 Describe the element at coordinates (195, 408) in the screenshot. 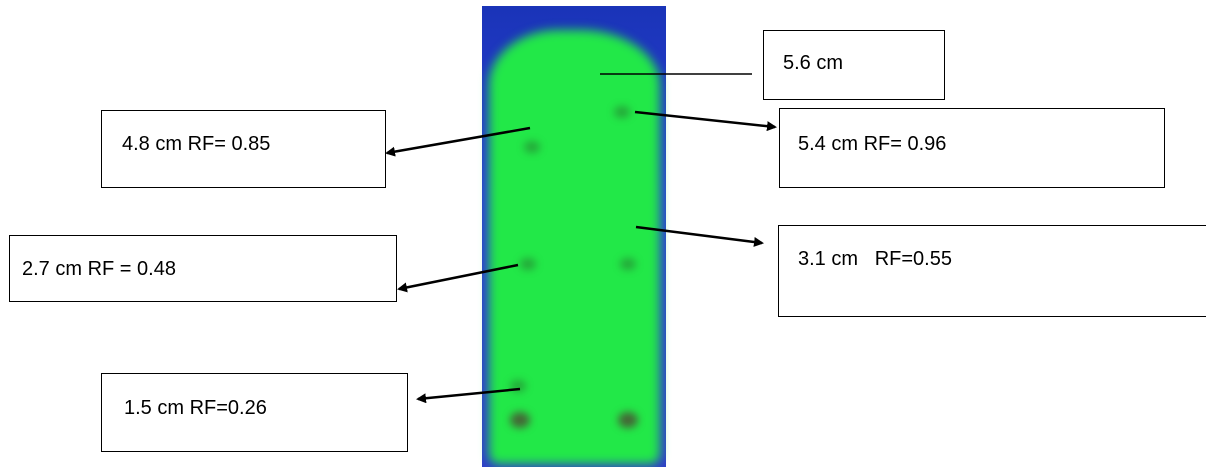

I see `label-text: 1.5 cm RF=0.26` at that location.